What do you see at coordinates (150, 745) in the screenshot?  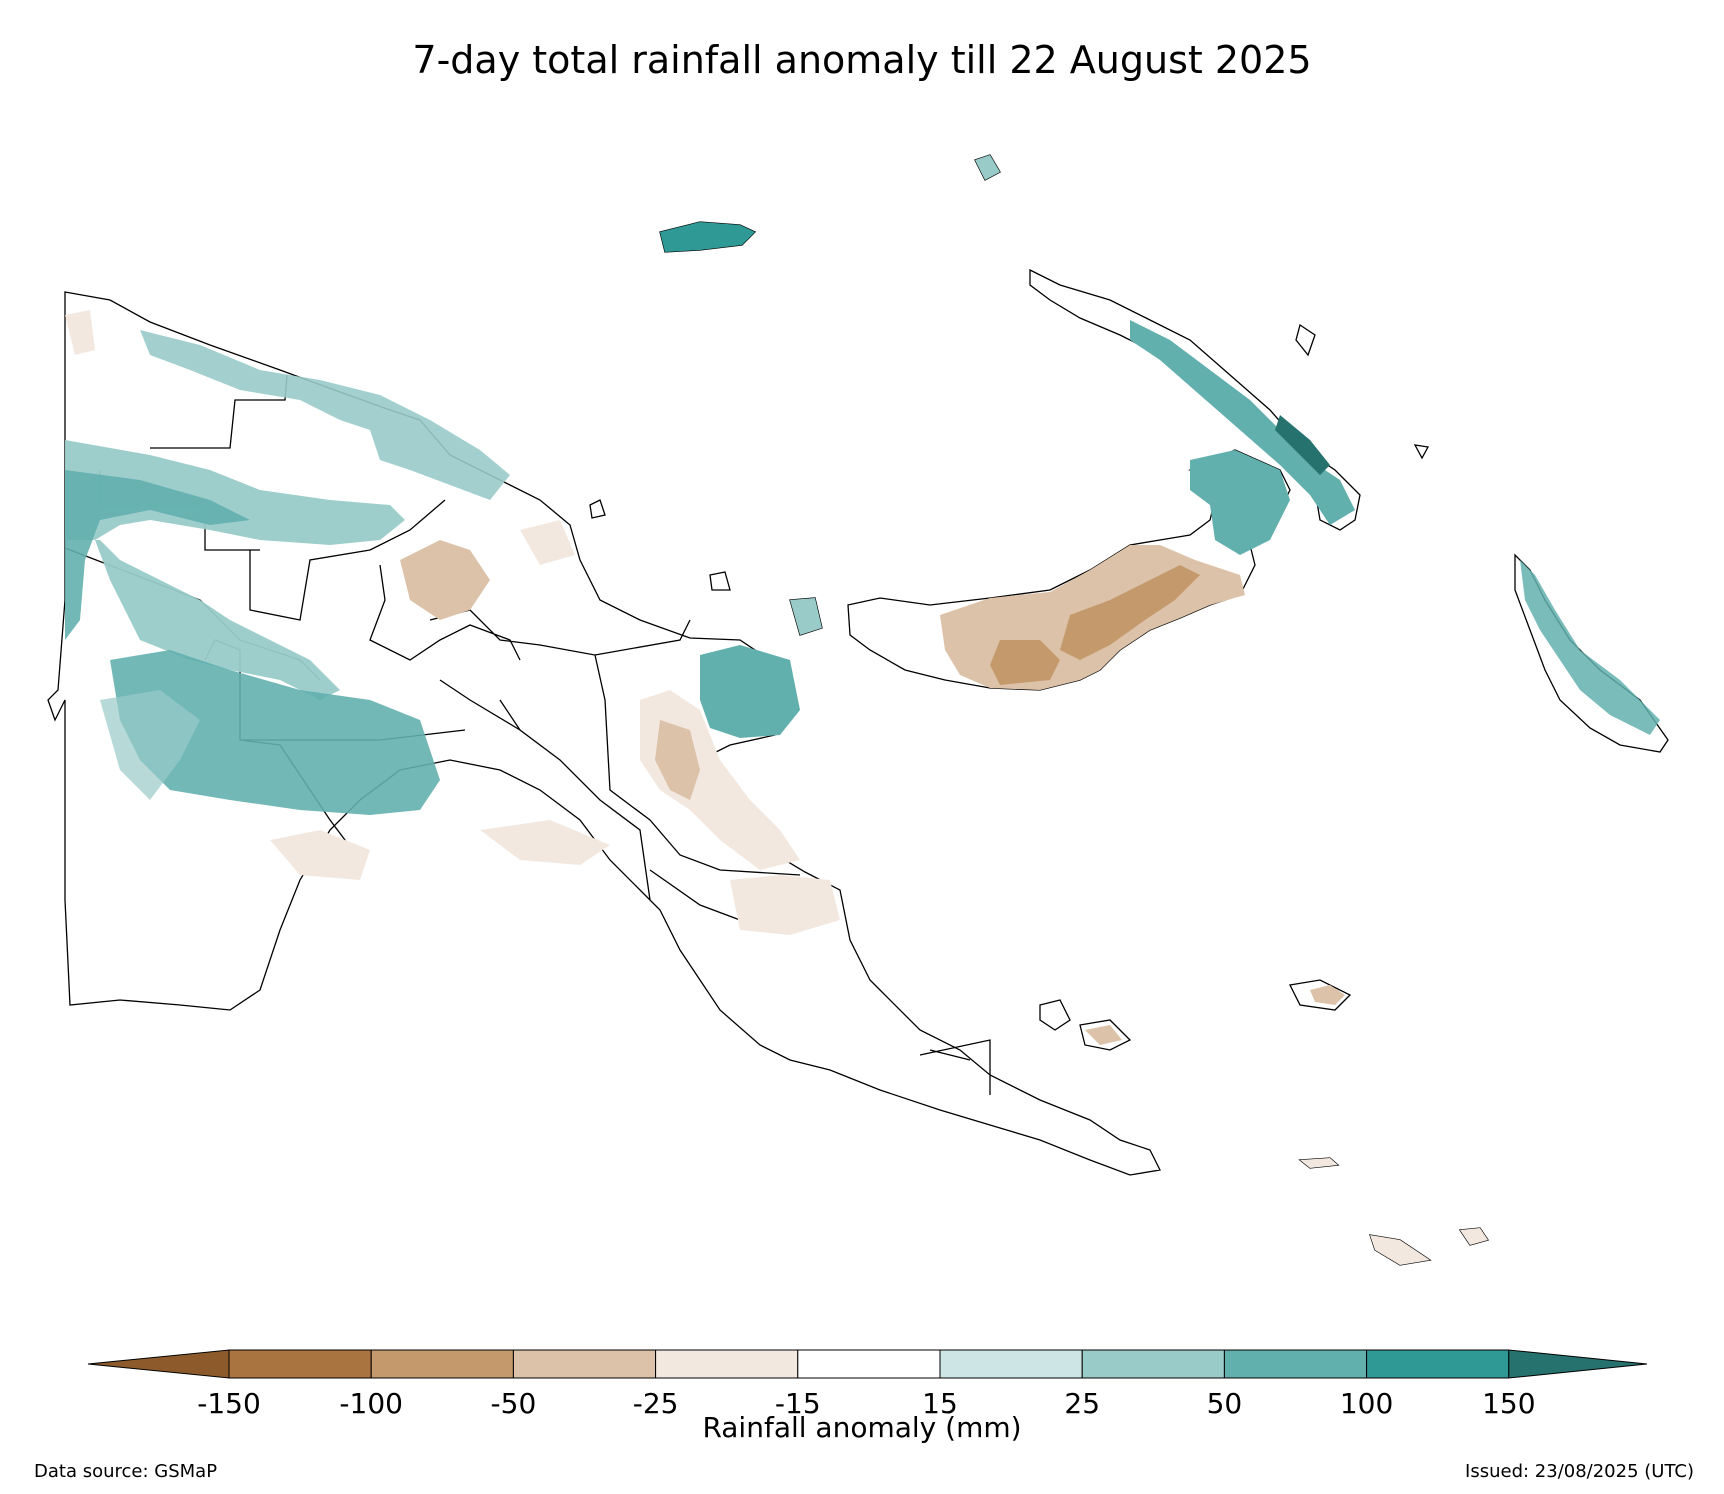 I see `wet-zone-fly-light` at bounding box center [150, 745].